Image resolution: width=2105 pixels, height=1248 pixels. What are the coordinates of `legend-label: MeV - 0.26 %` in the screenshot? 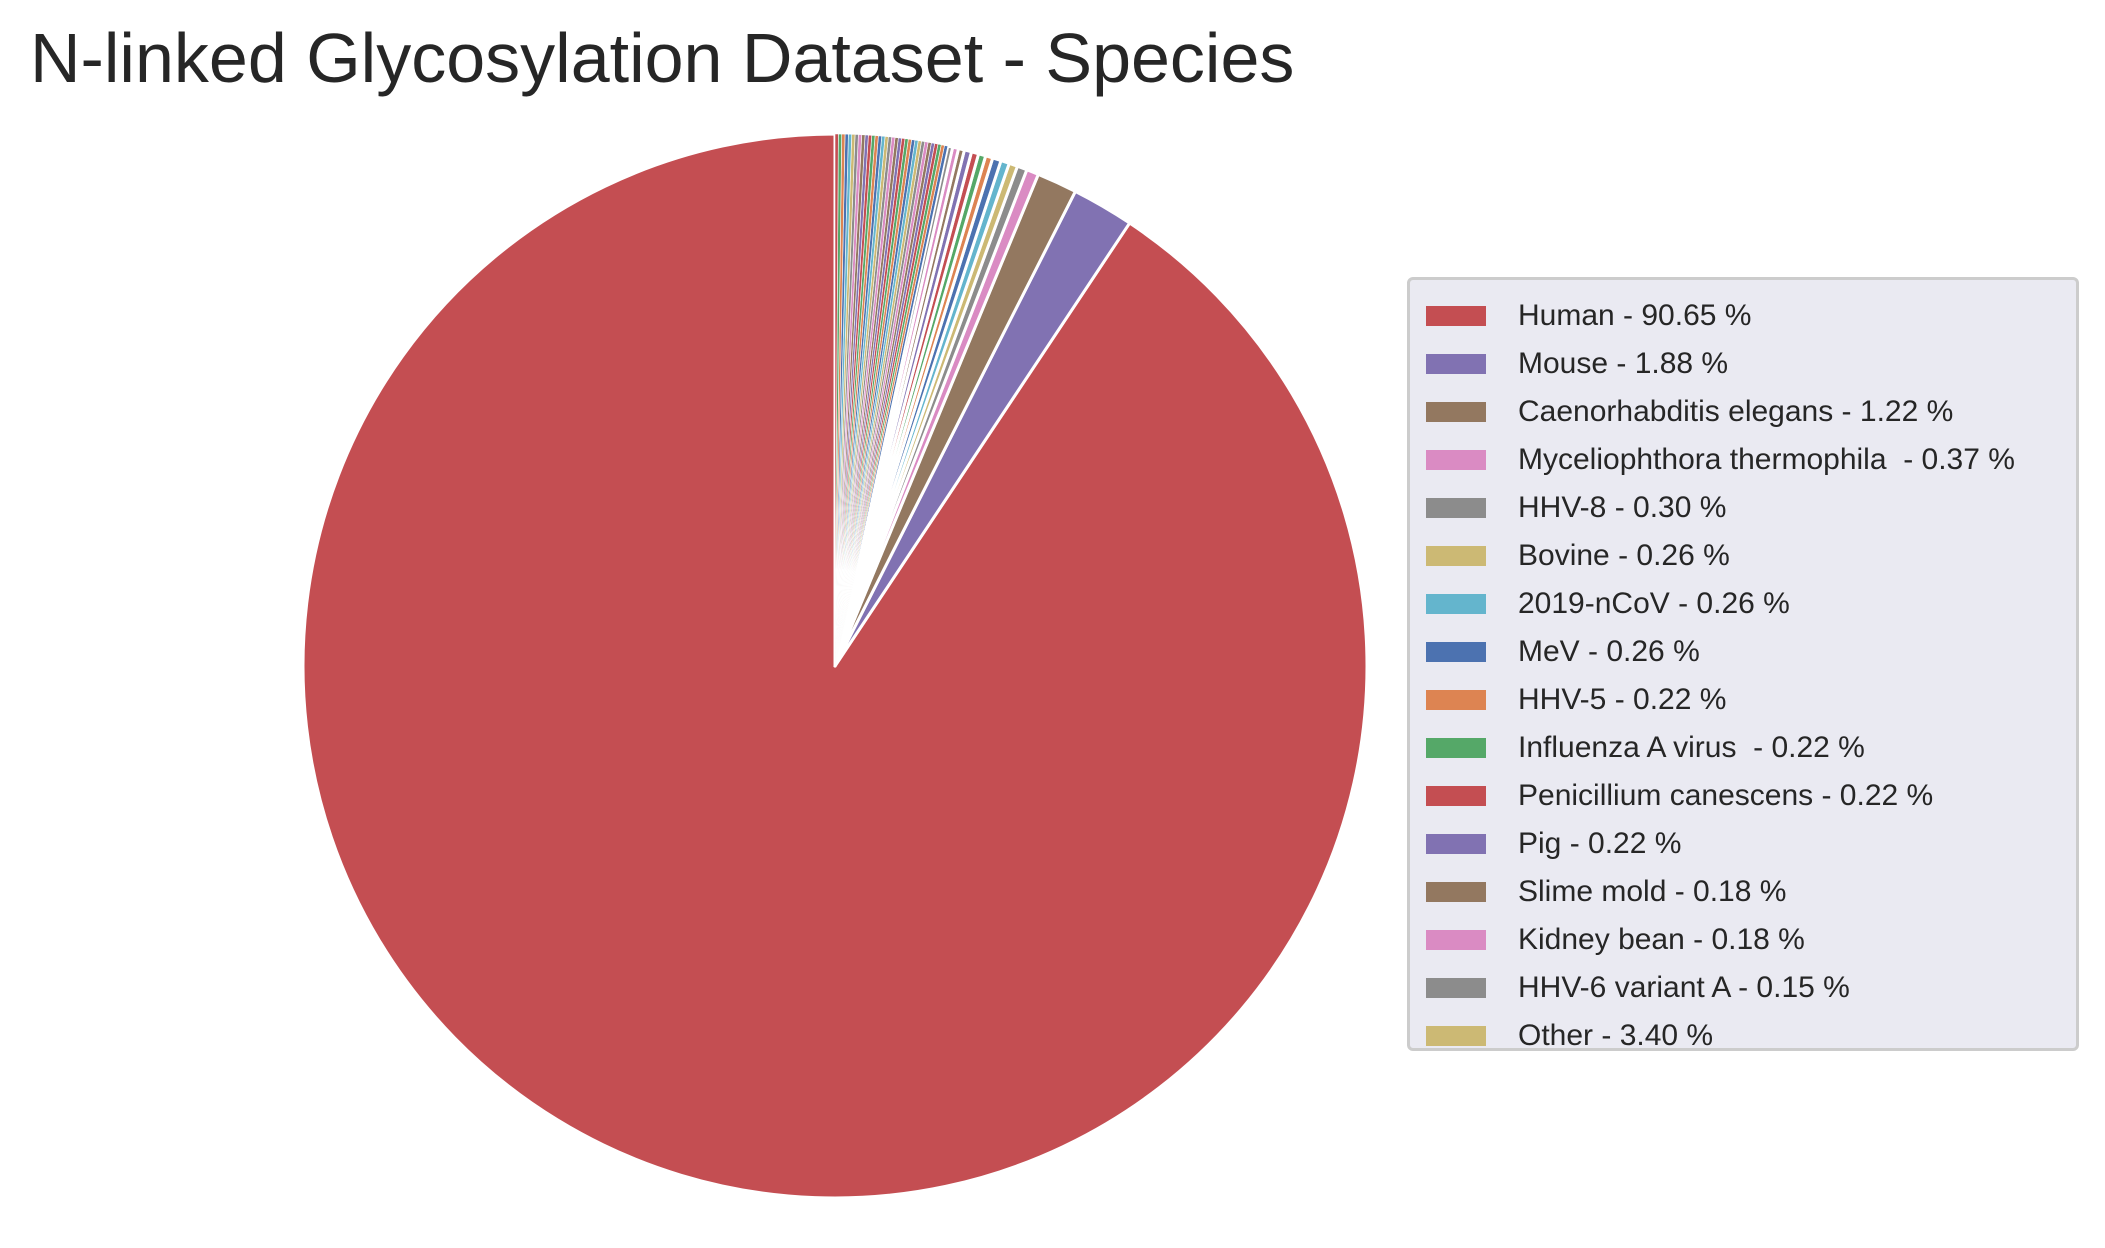 It's located at (1609, 651).